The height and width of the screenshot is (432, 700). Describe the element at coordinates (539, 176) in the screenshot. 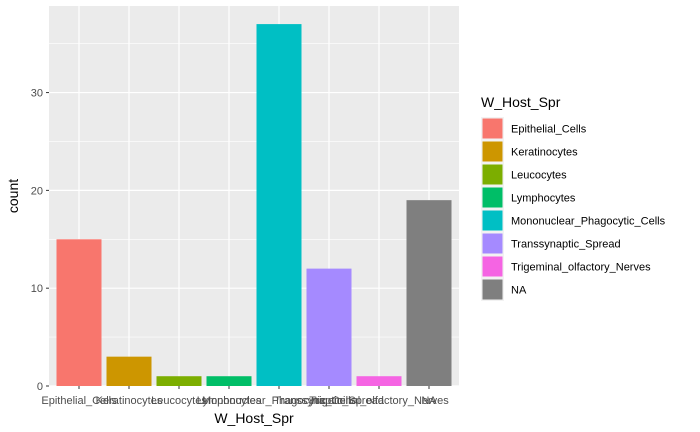

I see `legend-label: Leucocytes` at that location.